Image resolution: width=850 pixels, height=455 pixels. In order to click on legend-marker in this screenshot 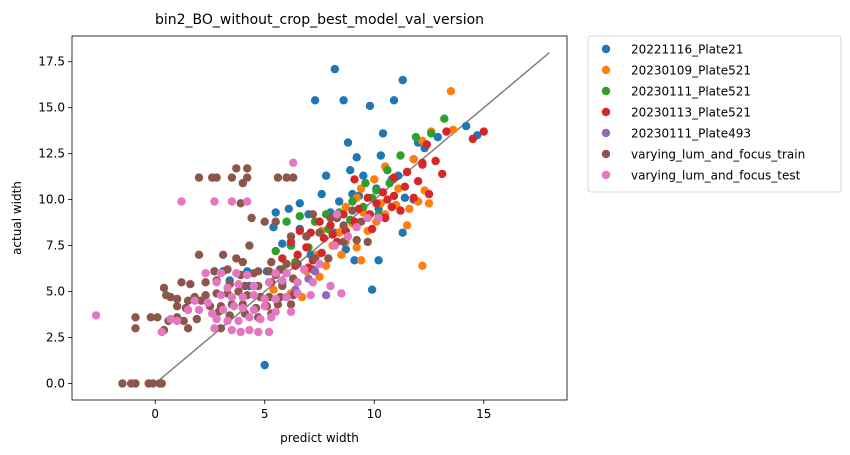, I will do `click(606, 154)`.